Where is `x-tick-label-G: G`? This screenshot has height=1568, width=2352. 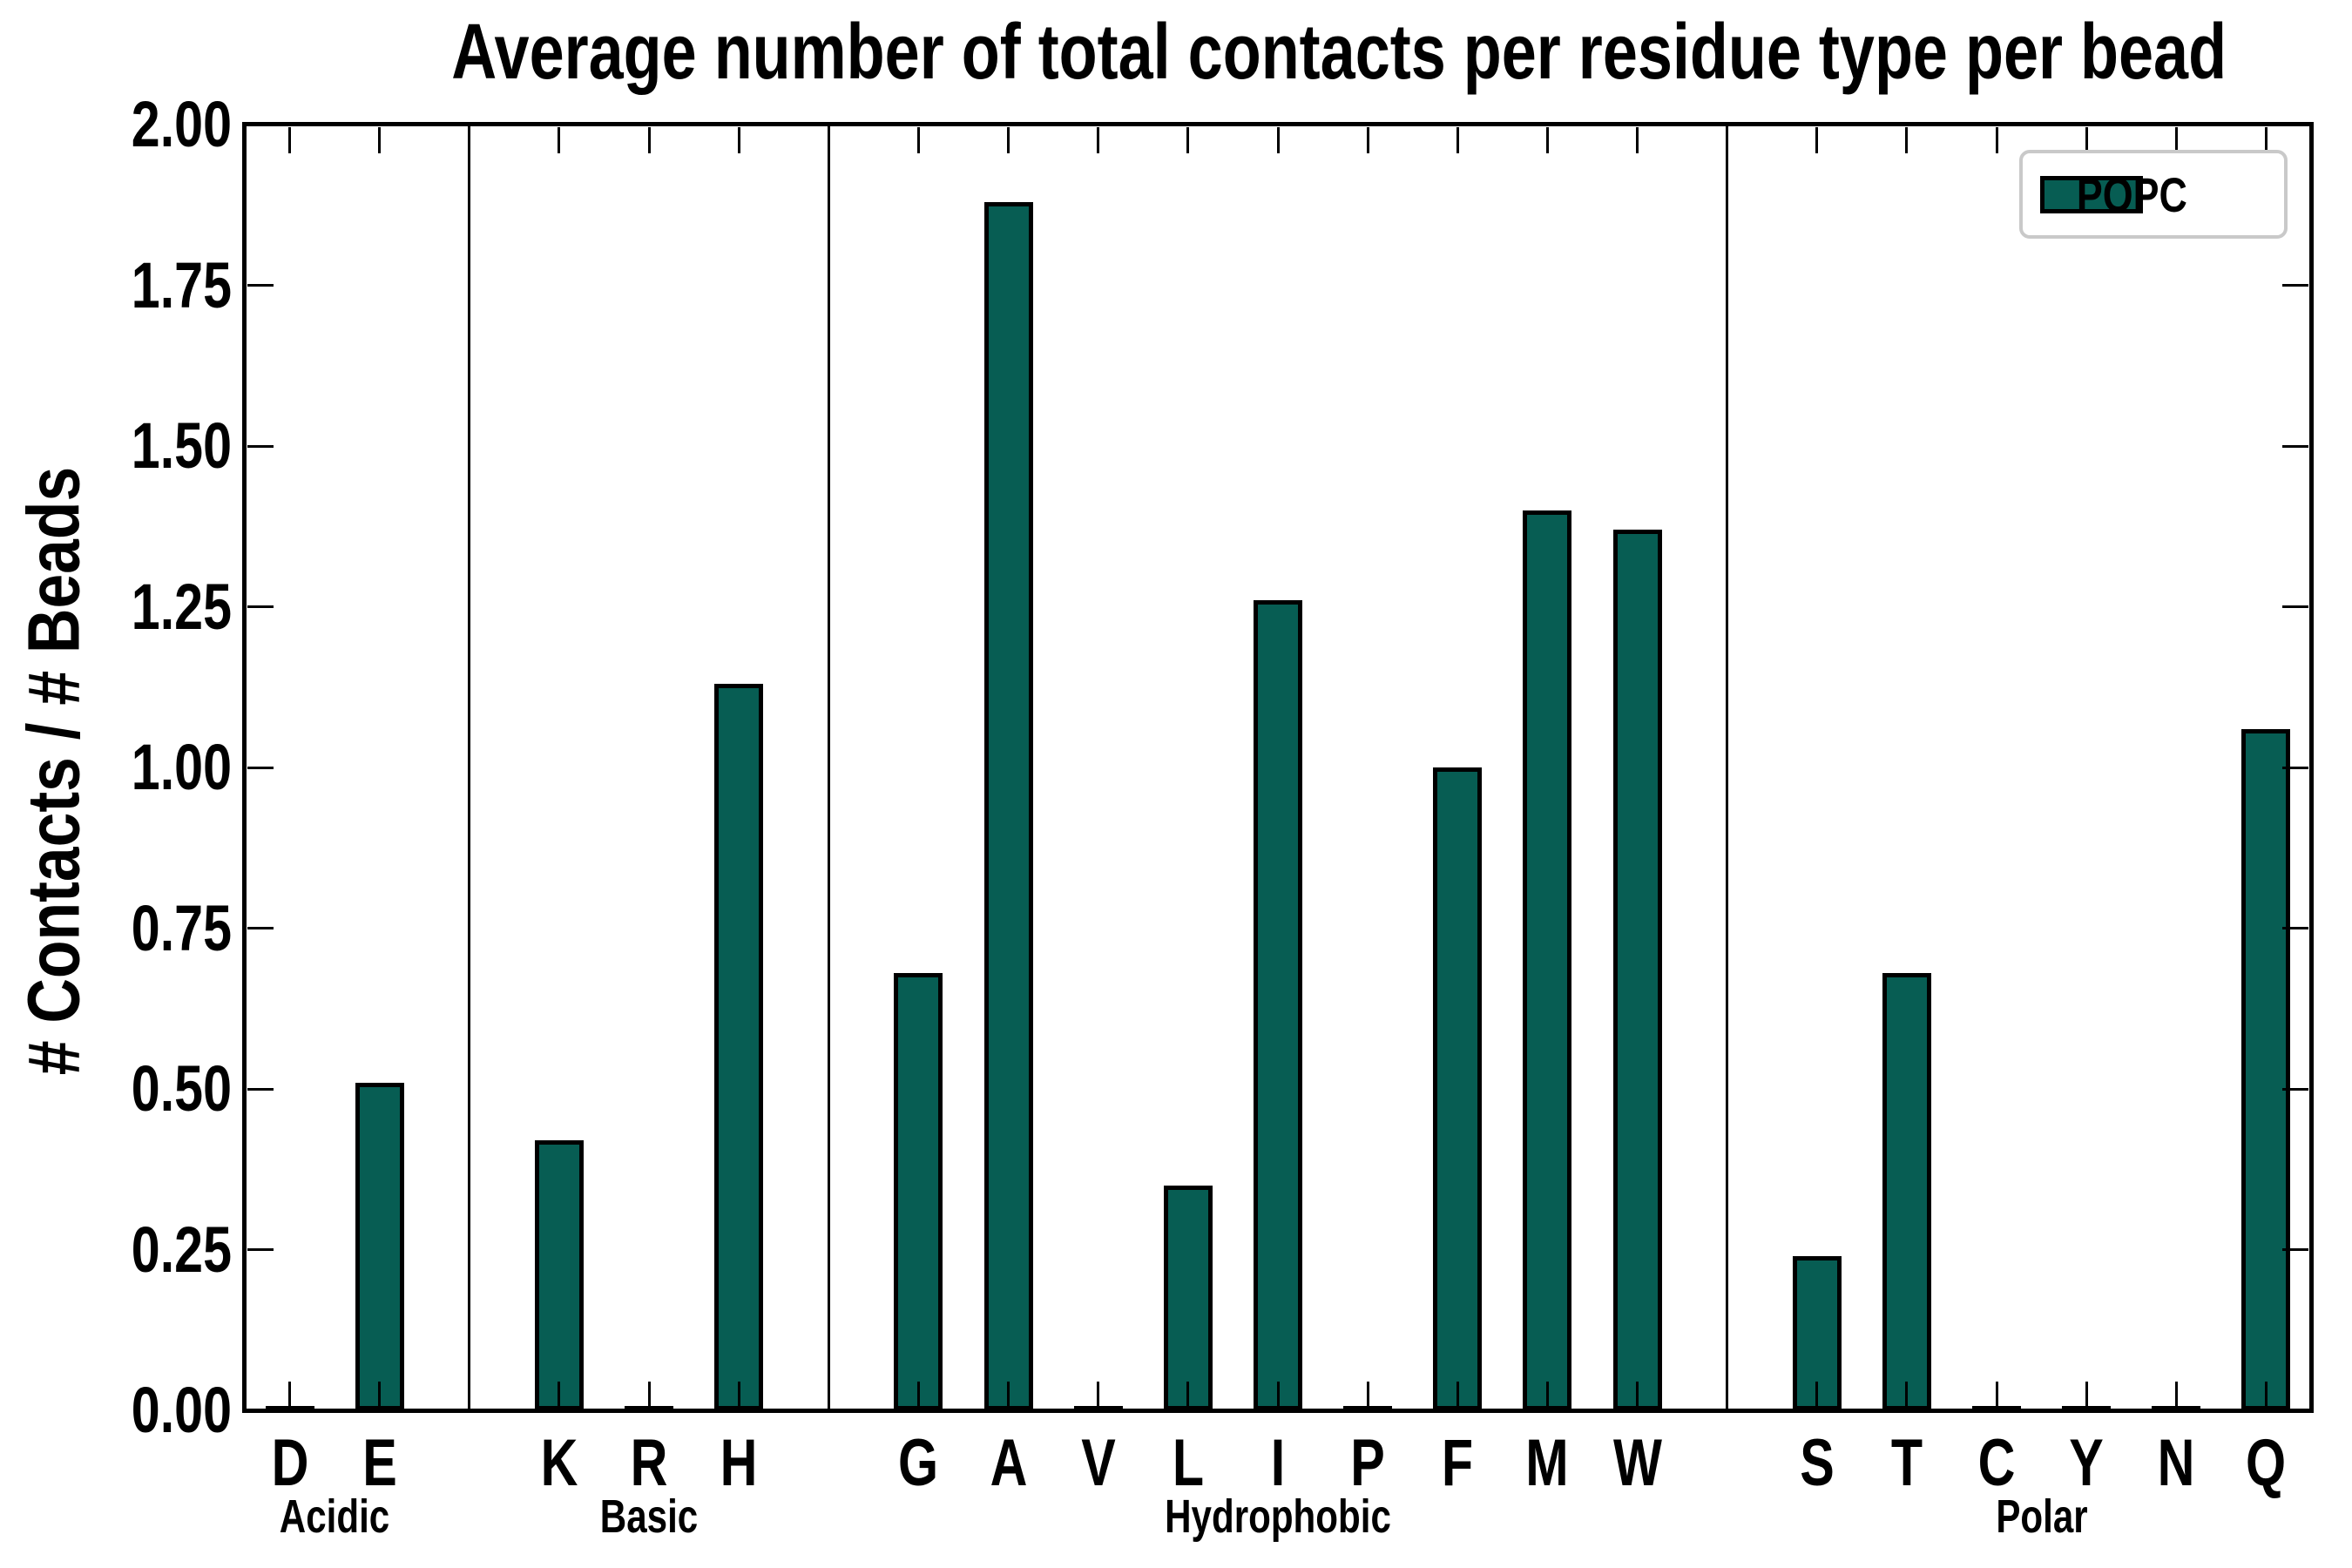 x-tick-label-G: G is located at coordinates (918, 1463).